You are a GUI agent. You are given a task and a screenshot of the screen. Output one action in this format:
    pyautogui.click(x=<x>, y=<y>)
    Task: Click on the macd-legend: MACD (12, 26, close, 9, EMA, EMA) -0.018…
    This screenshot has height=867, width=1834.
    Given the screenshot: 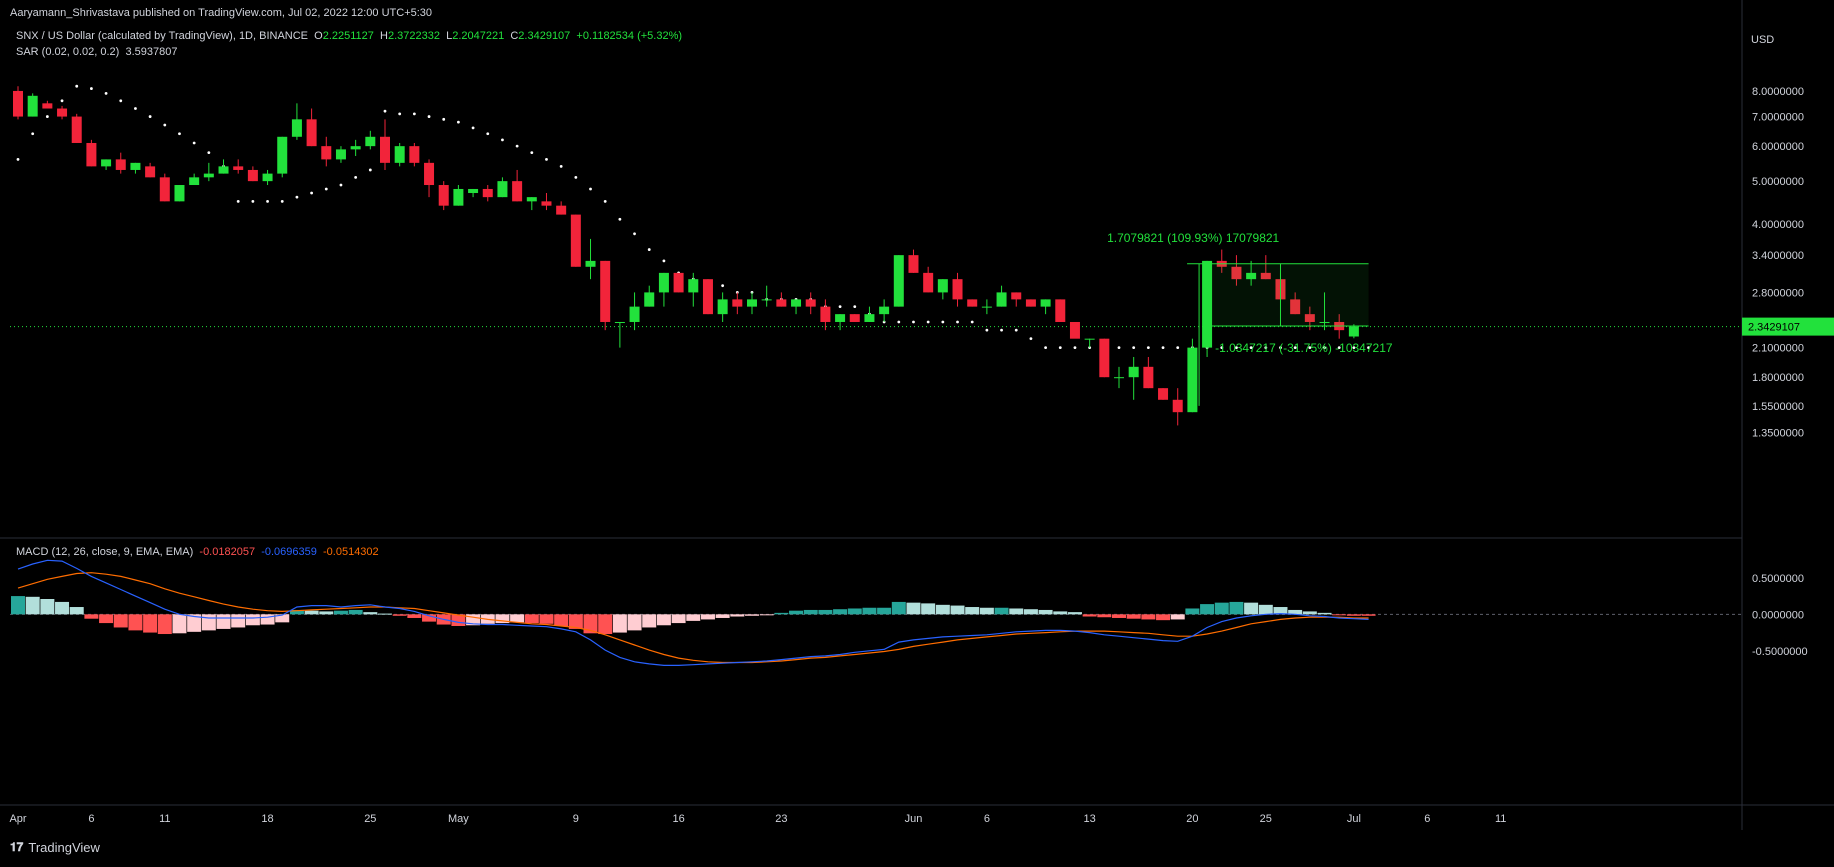 What is the action you would take?
    pyautogui.click(x=197, y=552)
    